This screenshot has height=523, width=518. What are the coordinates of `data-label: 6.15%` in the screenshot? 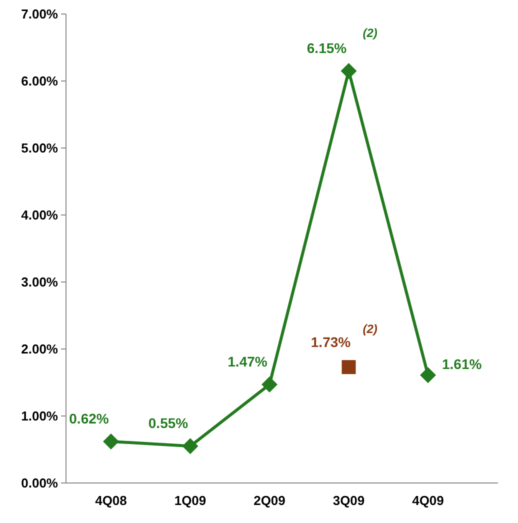 It's located at (327, 48).